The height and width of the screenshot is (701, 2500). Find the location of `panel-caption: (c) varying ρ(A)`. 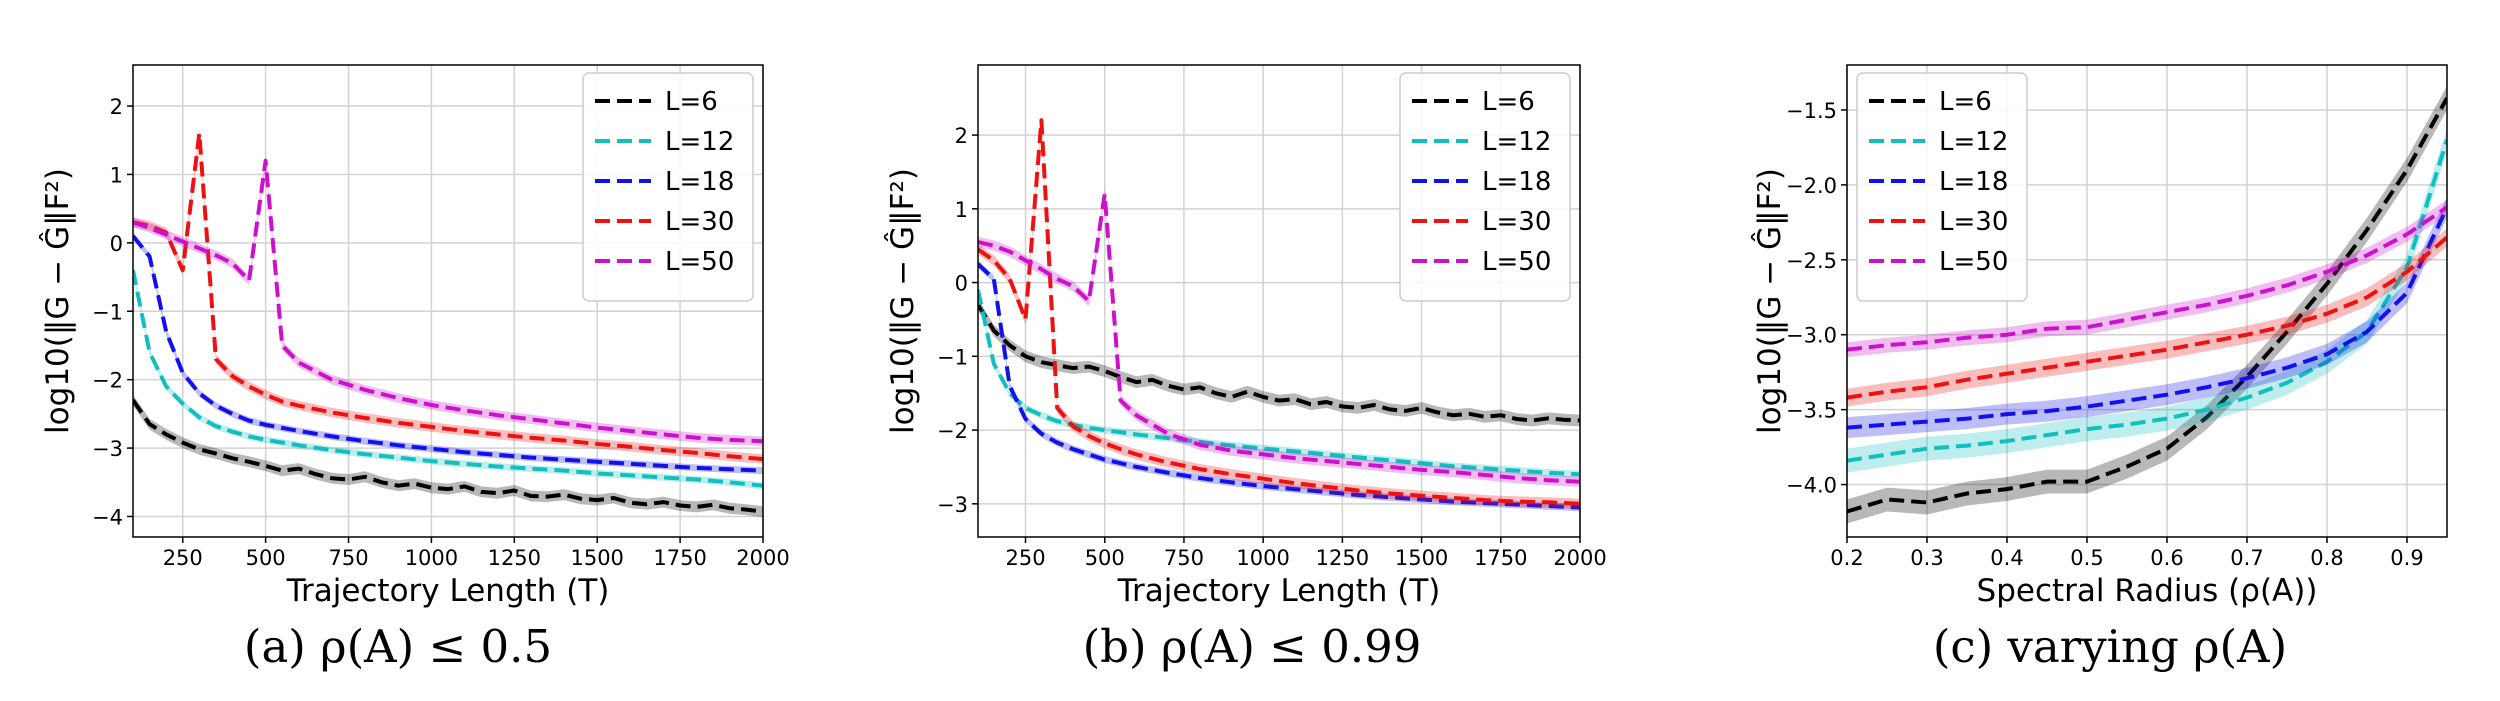

panel-caption: (c) varying ρ(A) is located at coordinates (2110, 646).